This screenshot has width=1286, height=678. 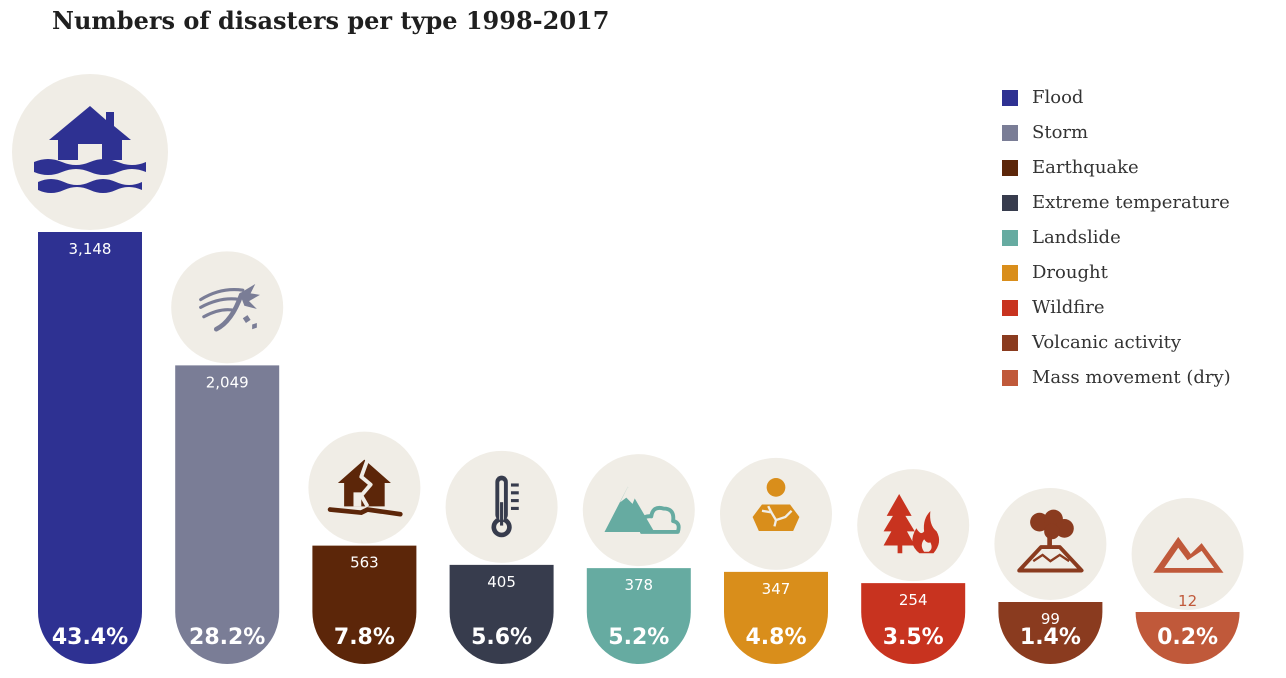 I want to click on legend-item-wildfire: Wildfire, so click(x=1116, y=307).